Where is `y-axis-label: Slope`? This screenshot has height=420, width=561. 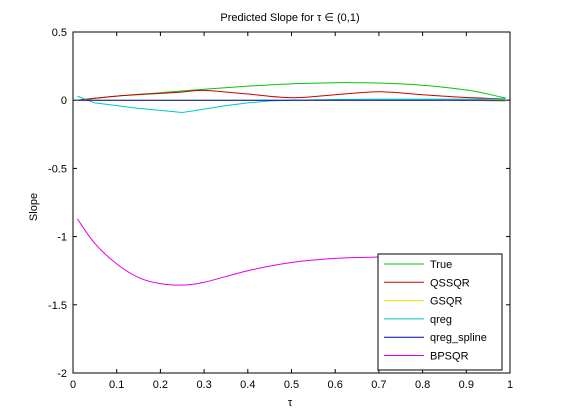
y-axis-label: Slope is located at coordinates (34, 207).